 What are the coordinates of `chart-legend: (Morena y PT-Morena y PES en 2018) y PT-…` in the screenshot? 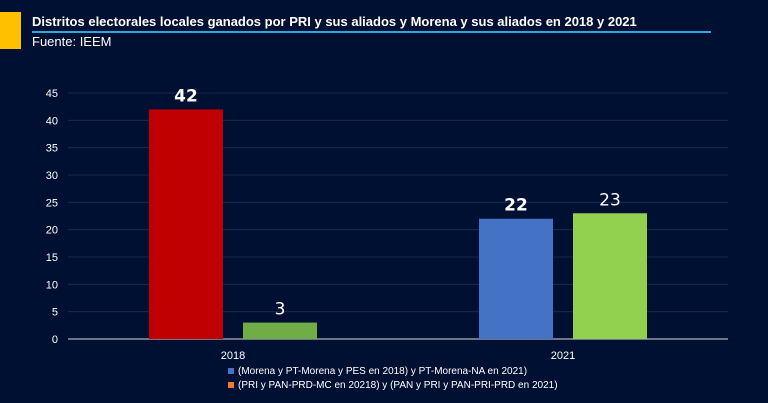 It's located at (393, 378).